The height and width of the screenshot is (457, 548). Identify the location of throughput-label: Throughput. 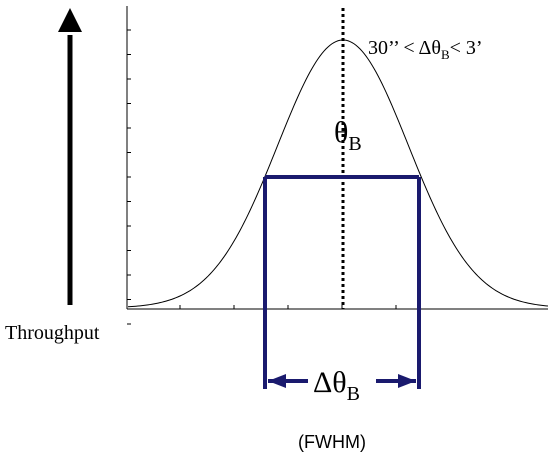
(52, 333).